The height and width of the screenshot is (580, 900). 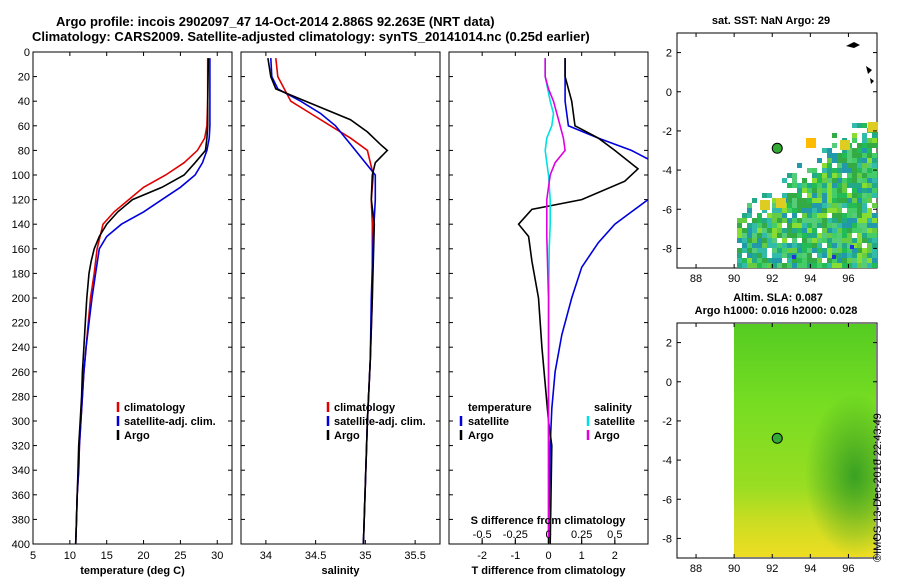 I want to click on depth-tick-label: 380, so click(x=21, y=520).